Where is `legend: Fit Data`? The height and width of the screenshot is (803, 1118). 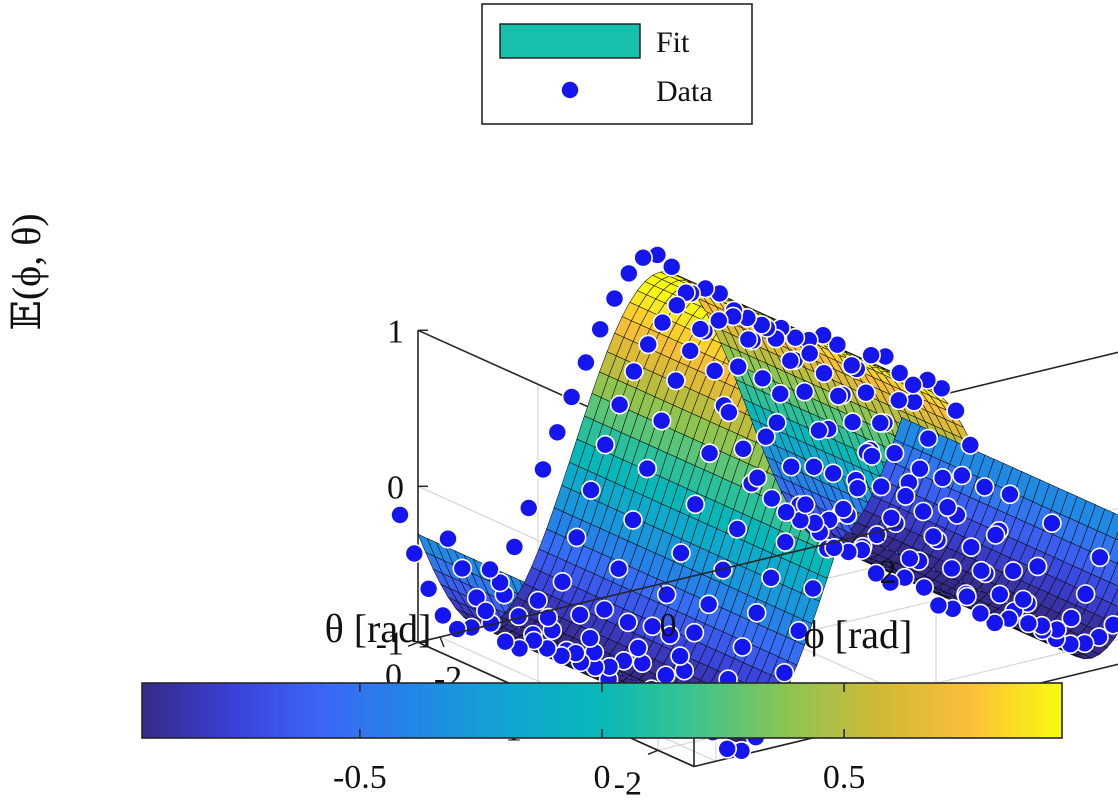
legend: Fit Data is located at coordinates (617, 64).